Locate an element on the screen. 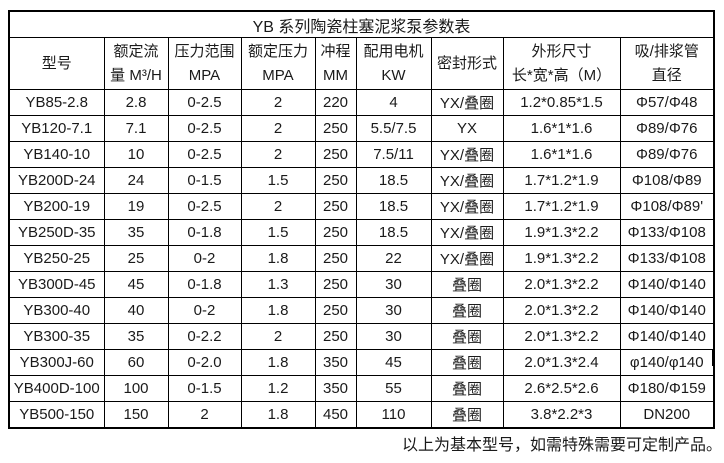 This screenshot has height=463, width=724. table-row: YB500-150 150 2 1.8 450 110 叠圈 3.8*2.2*3 DN200 is located at coordinates (361, 415).